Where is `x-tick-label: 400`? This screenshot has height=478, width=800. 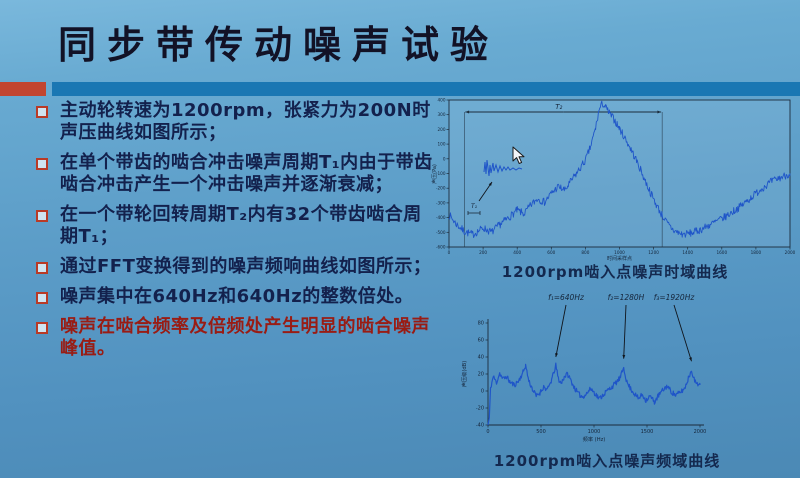
x-tick-label: 400 is located at coordinates (517, 252).